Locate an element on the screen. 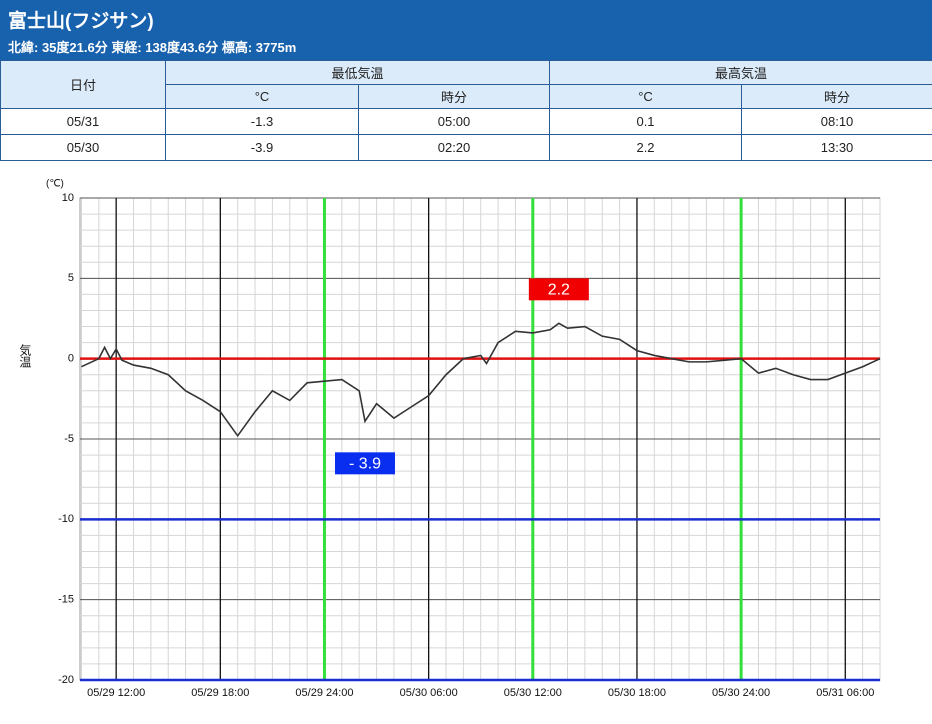 Image resolution: width=932 pixels, height=724 pixels. annotation-label: - 3.9 is located at coordinates (365, 464).